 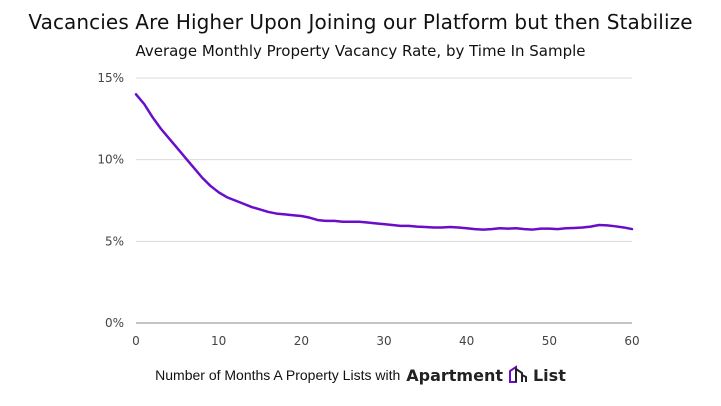 I want to click on y-axis-ticks: 0% 5% 10% 15%, so click(x=110, y=200).